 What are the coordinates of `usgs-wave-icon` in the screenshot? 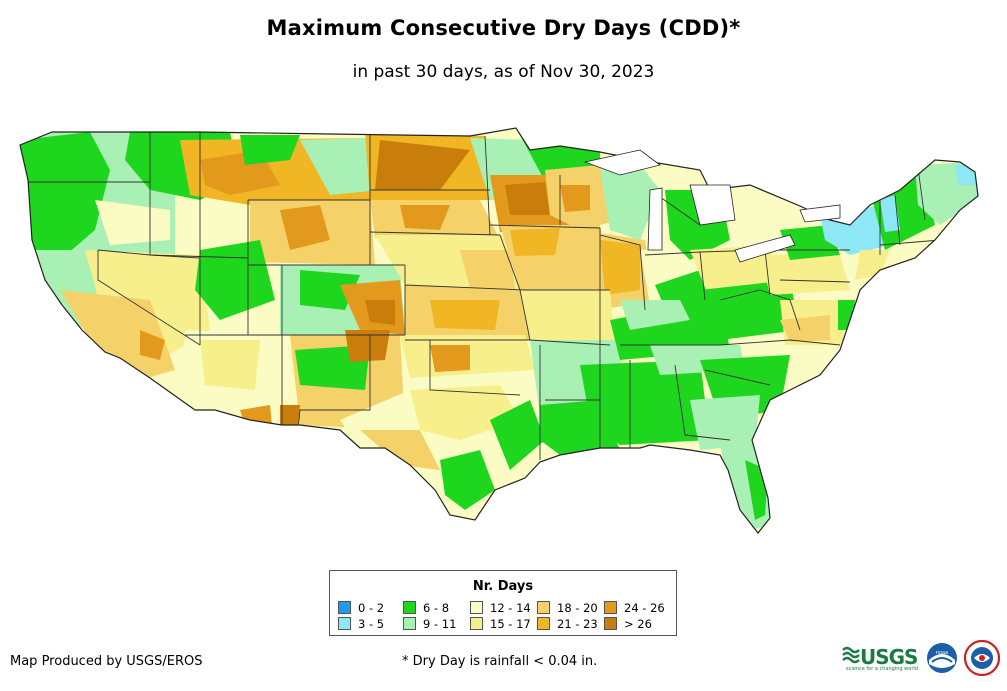 It's located at (851, 655).